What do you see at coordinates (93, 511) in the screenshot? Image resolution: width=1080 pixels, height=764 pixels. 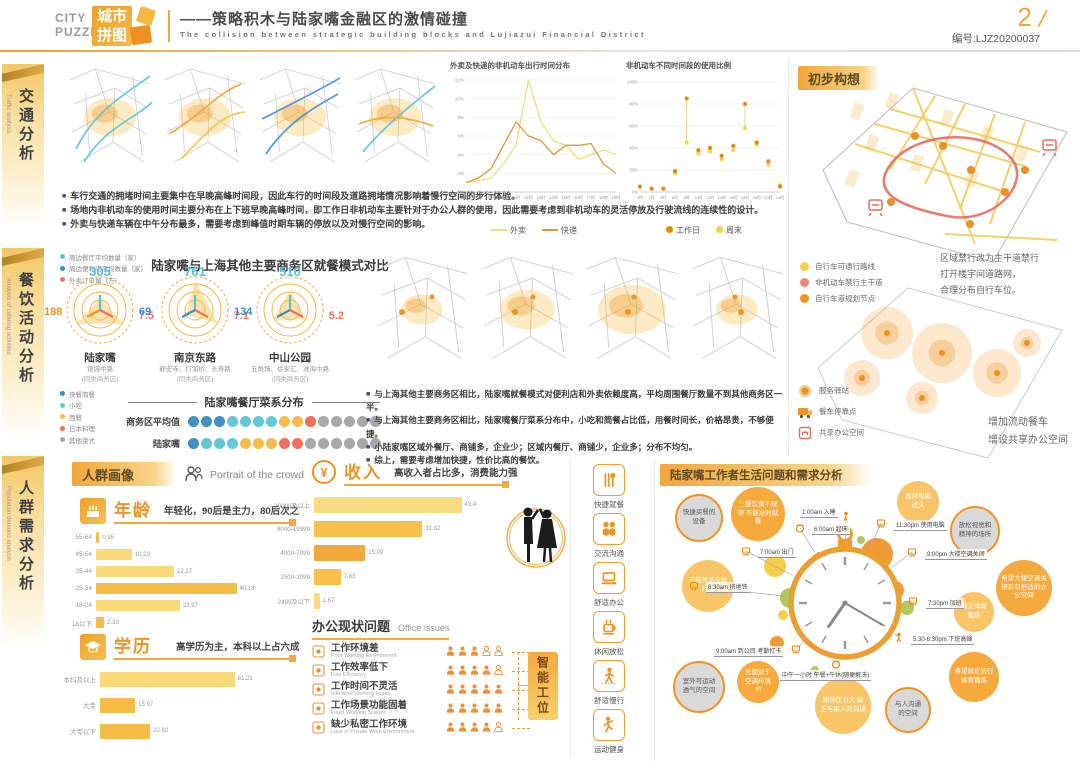 I see `age-icon` at bounding box center [93, 511].